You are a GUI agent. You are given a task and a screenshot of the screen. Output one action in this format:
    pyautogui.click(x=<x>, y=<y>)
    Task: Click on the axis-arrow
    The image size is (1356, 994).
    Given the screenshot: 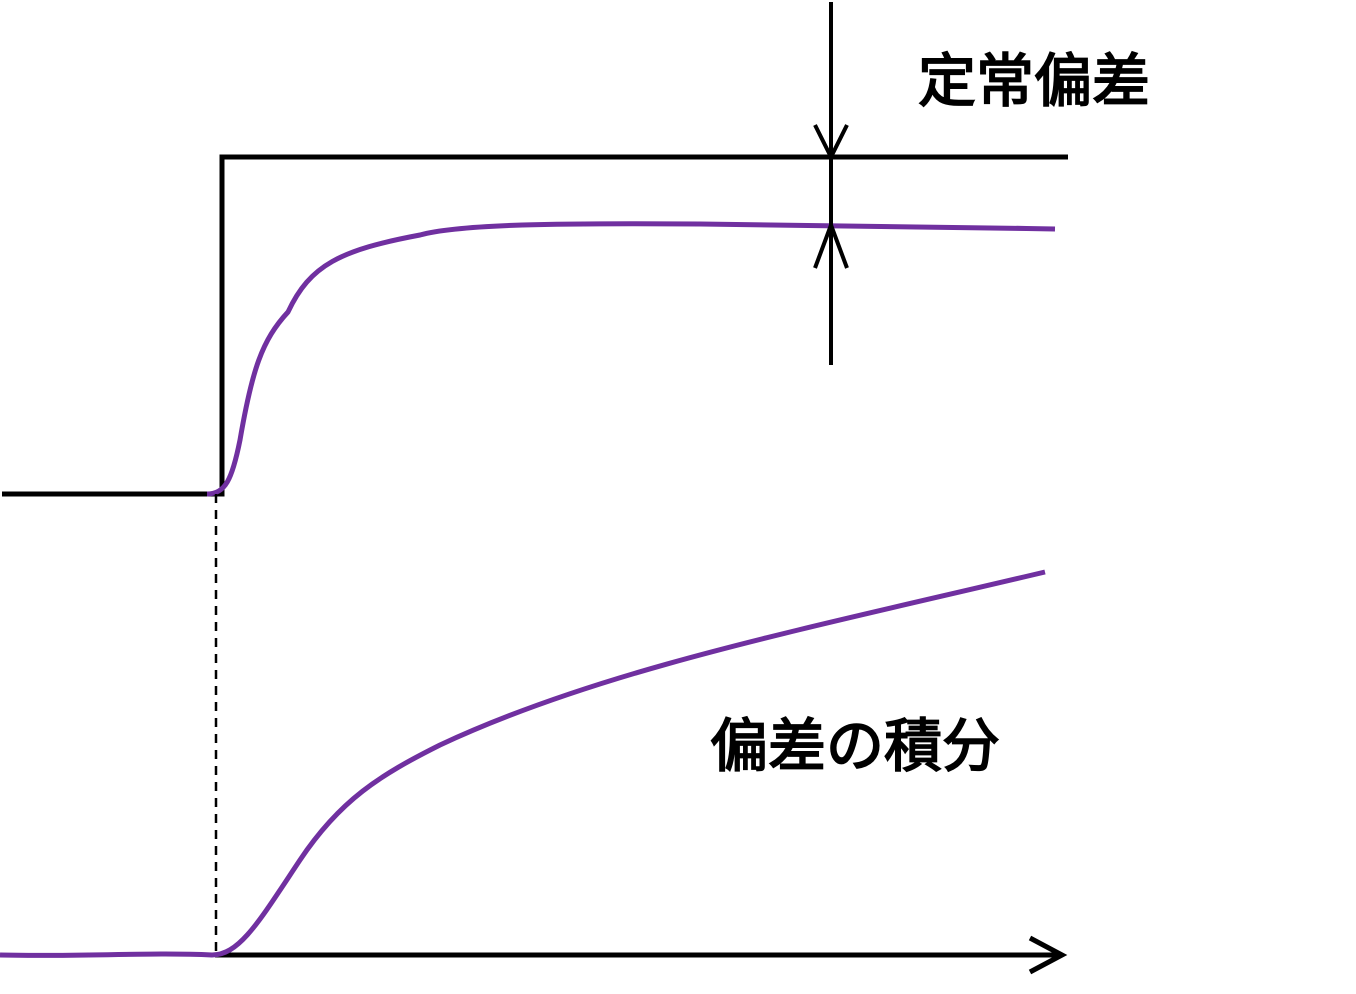 What is the action you would take?
    pyautogui.click(x=1048, y=955)
    